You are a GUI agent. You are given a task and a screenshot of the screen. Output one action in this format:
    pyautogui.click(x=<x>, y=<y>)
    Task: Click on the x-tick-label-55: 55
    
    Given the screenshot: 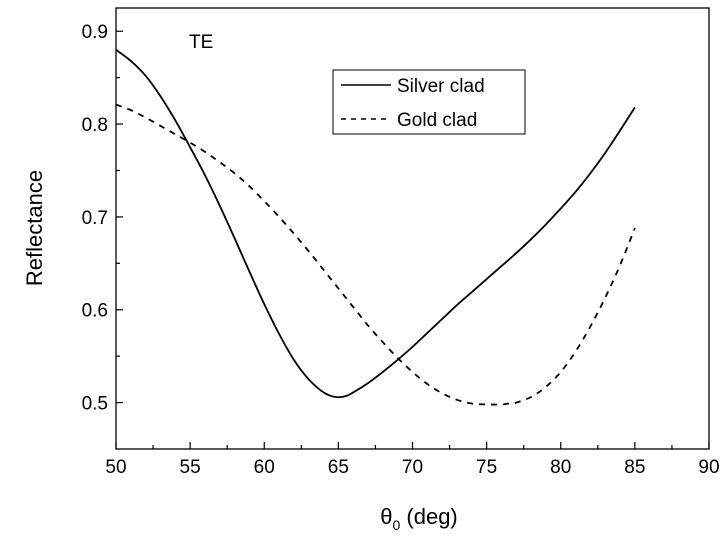 What is the action you would take?
    pyautogui.click(x=190, y=467)
    